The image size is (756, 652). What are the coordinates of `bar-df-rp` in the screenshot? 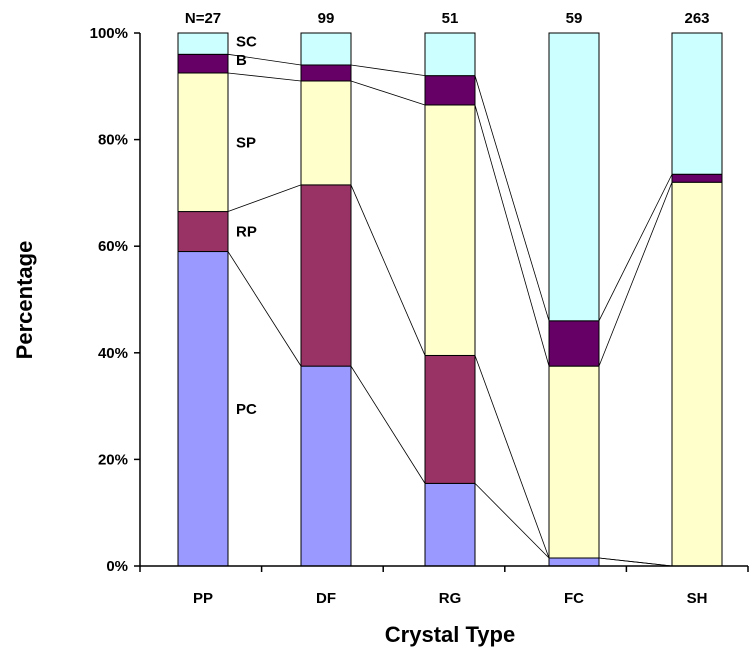 It's located at (326, 275).